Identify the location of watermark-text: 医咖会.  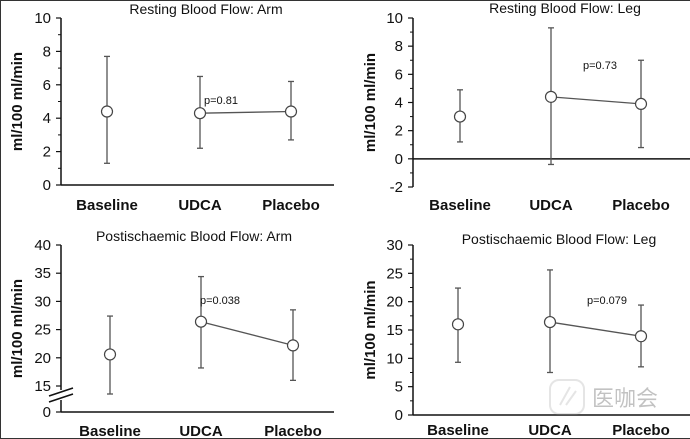
(625, 398).